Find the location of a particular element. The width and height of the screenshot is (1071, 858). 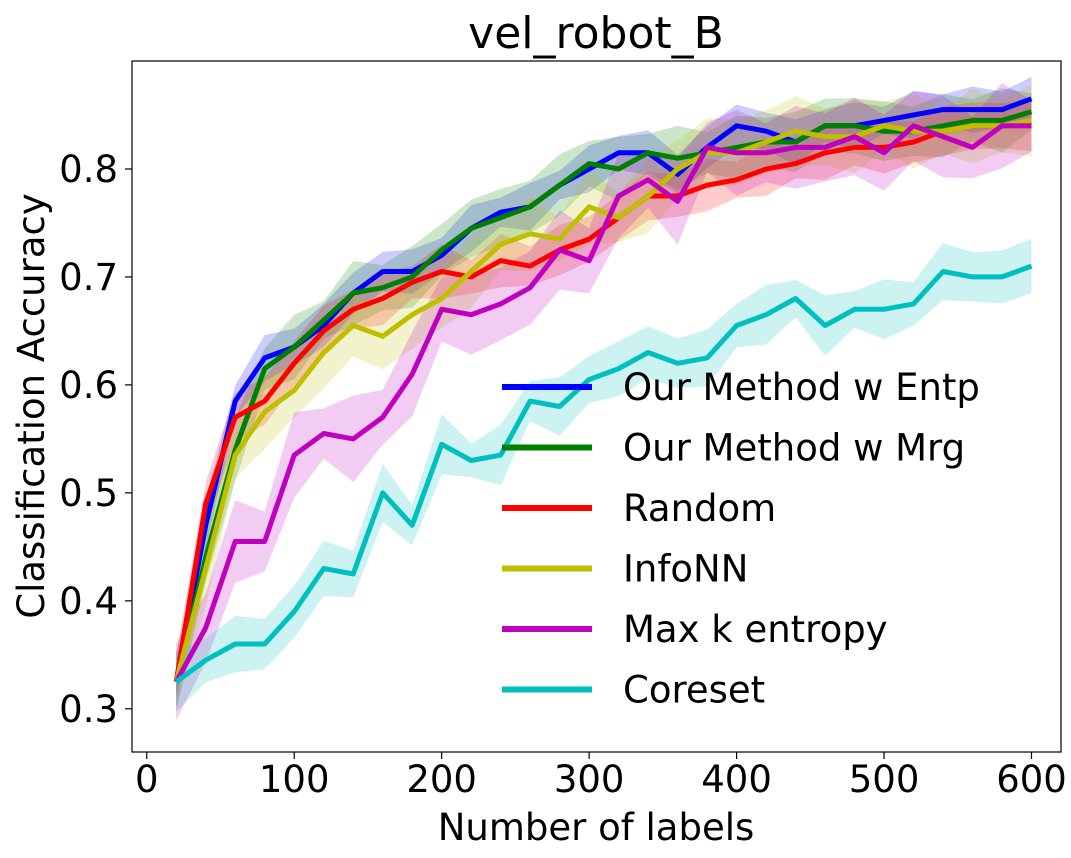

chart-title: vel_robot_B is located at coordinates (596, 33).